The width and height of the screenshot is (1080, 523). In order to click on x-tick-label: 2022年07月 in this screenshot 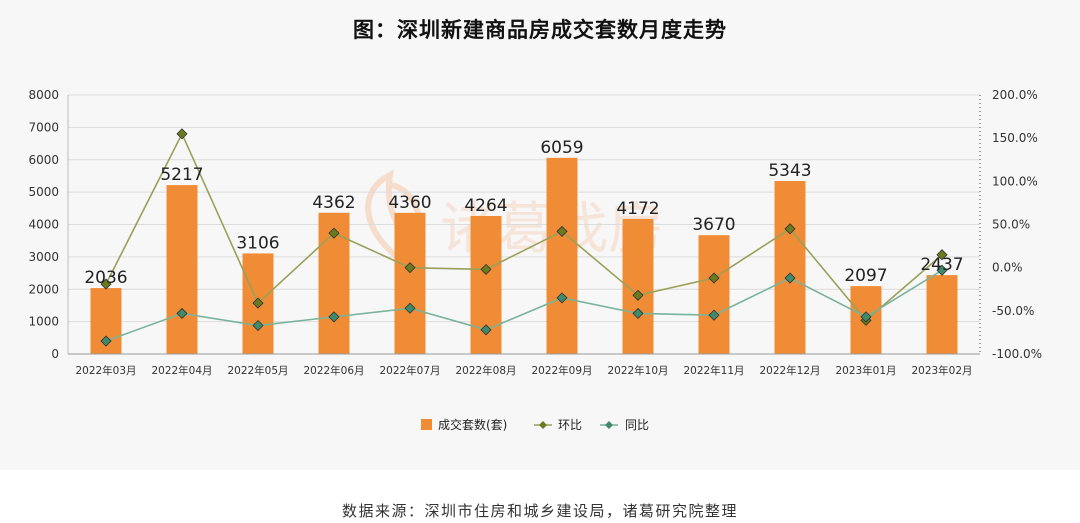, I will do `click(409, 370)`.